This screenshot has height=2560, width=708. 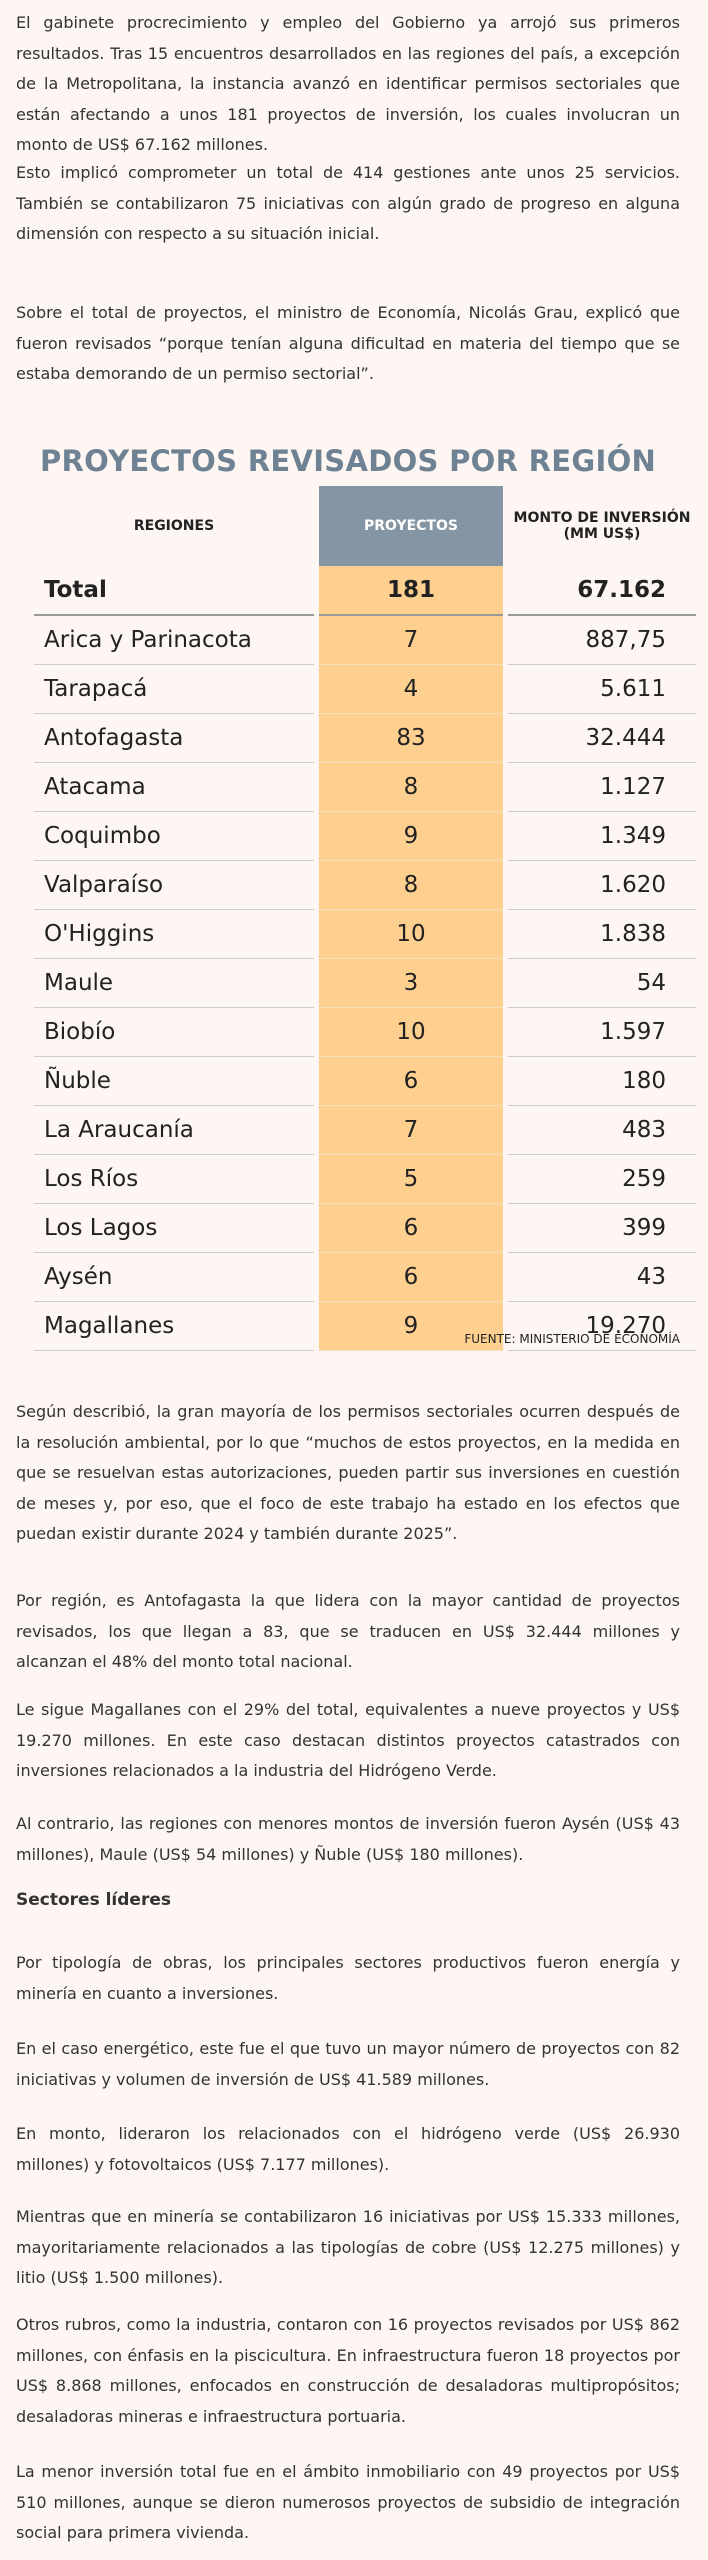 What do you see at coordinates (602, 1179) in the screenshot?
I see `table-cell: 259` at bounding box center [602, 1179].